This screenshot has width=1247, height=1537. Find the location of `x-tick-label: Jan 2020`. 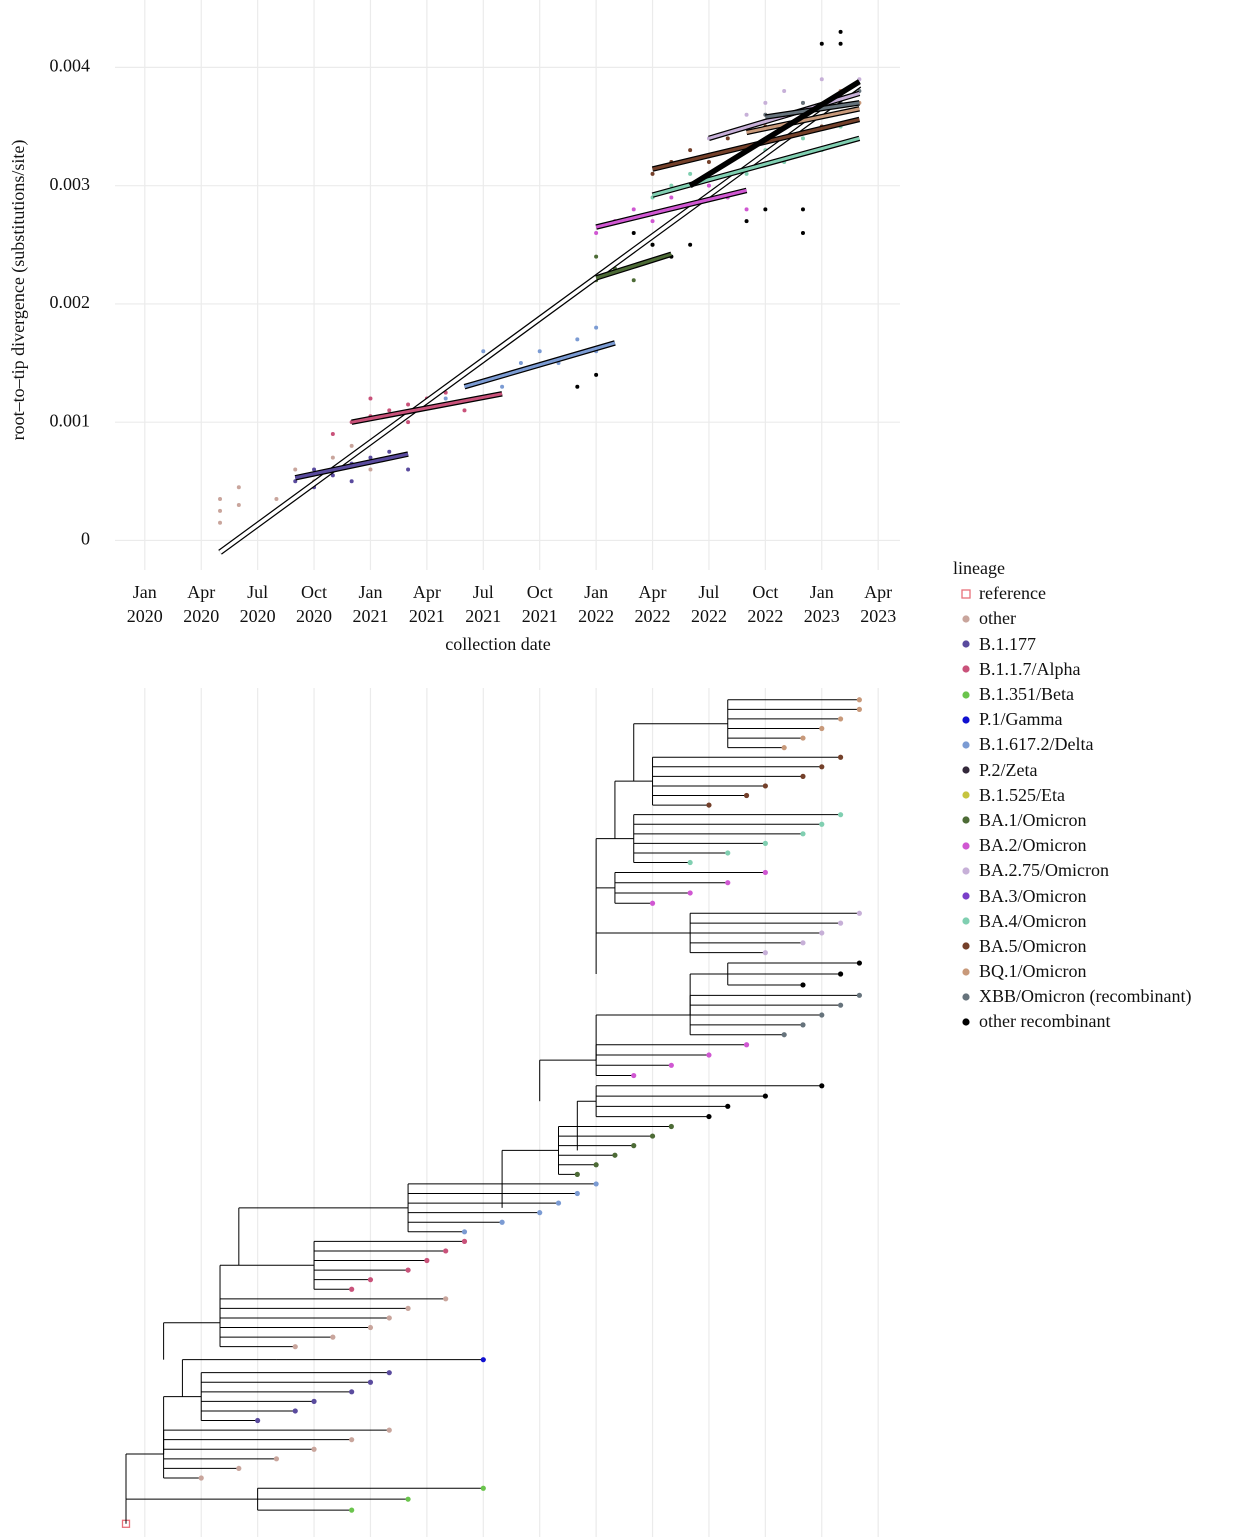

x-tick-label: Jan 2020 is located at coordinates (144, 604).